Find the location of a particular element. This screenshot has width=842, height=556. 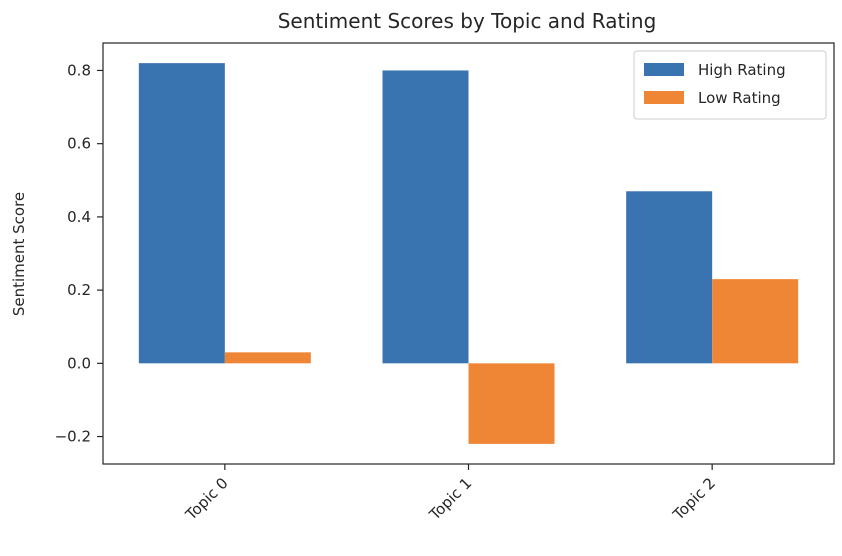

x-tick-label: Topic 0 is located at coordinates (206, 499).